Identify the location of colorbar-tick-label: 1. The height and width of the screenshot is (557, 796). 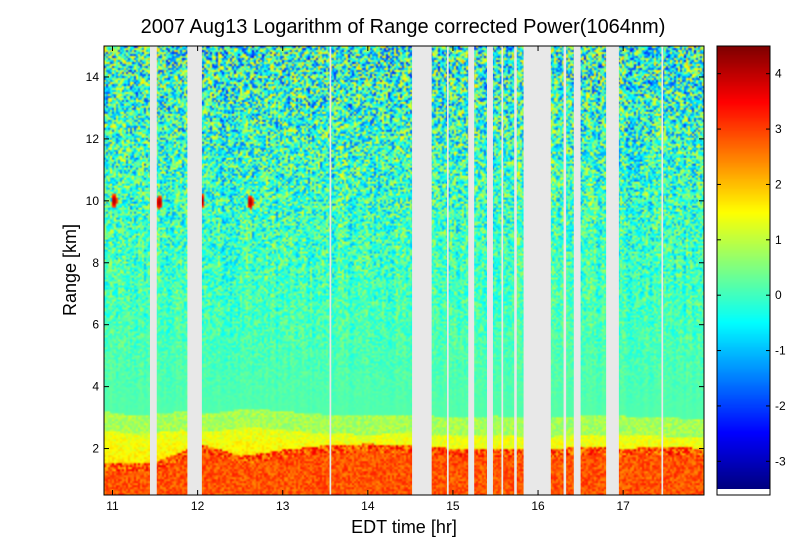
(778, 240).